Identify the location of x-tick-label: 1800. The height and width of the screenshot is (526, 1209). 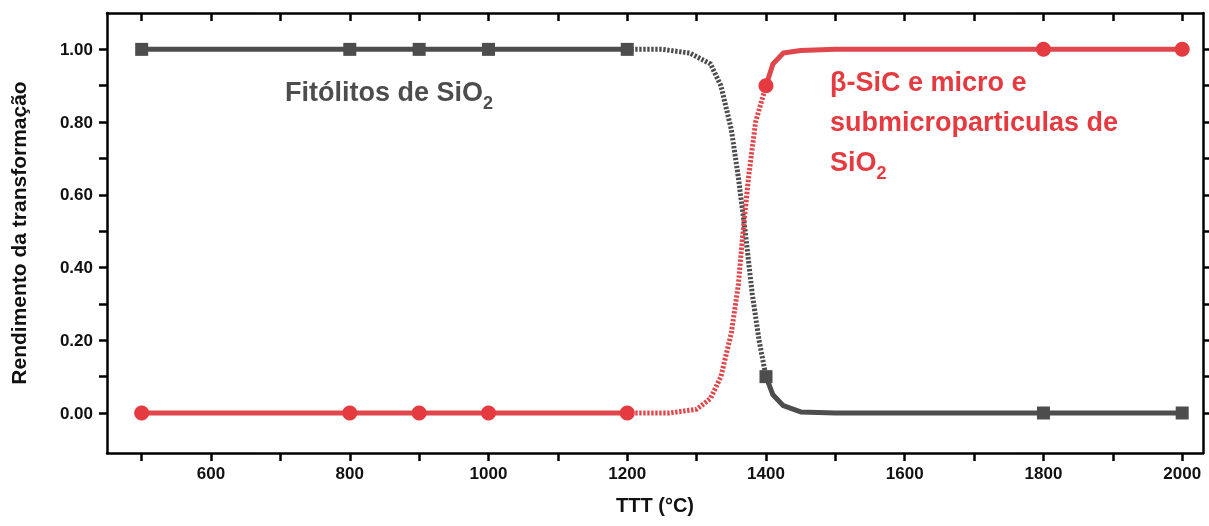
(1043, 473).